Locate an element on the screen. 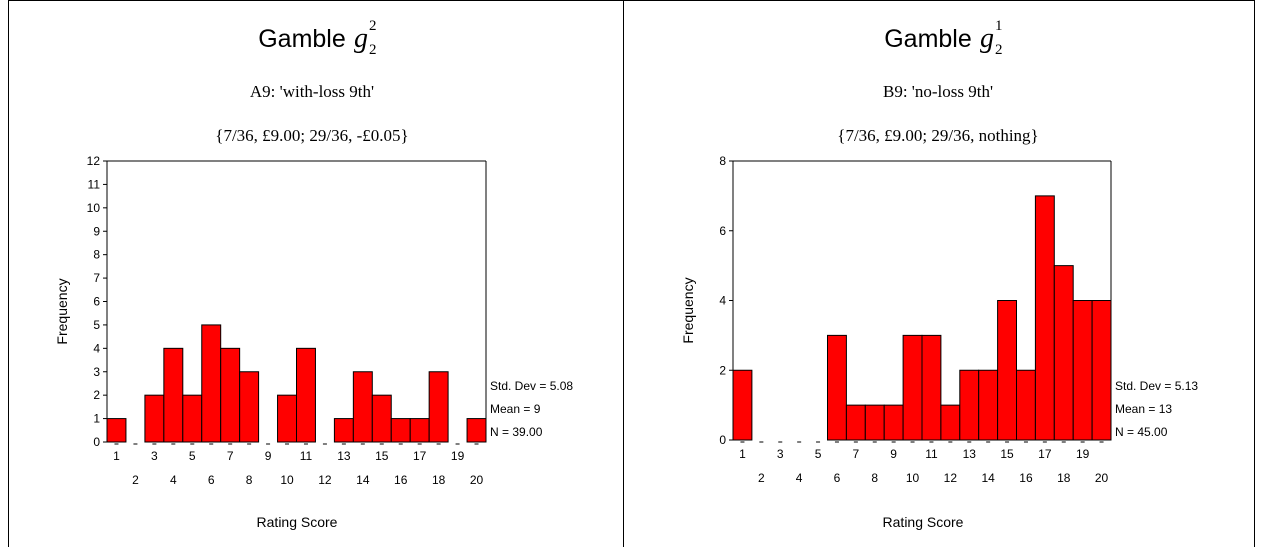  x-tick-label: 20 is located at coordinates (1102, 478).